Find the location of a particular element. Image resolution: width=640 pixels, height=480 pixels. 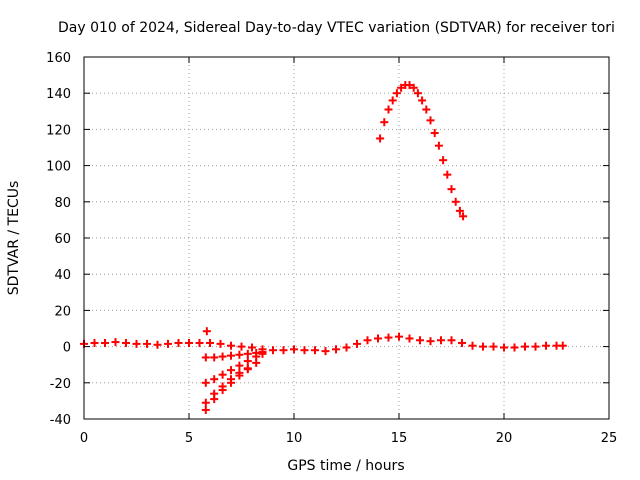

x-axis-label: GPS time / hours is located at coordinates (345, 466).